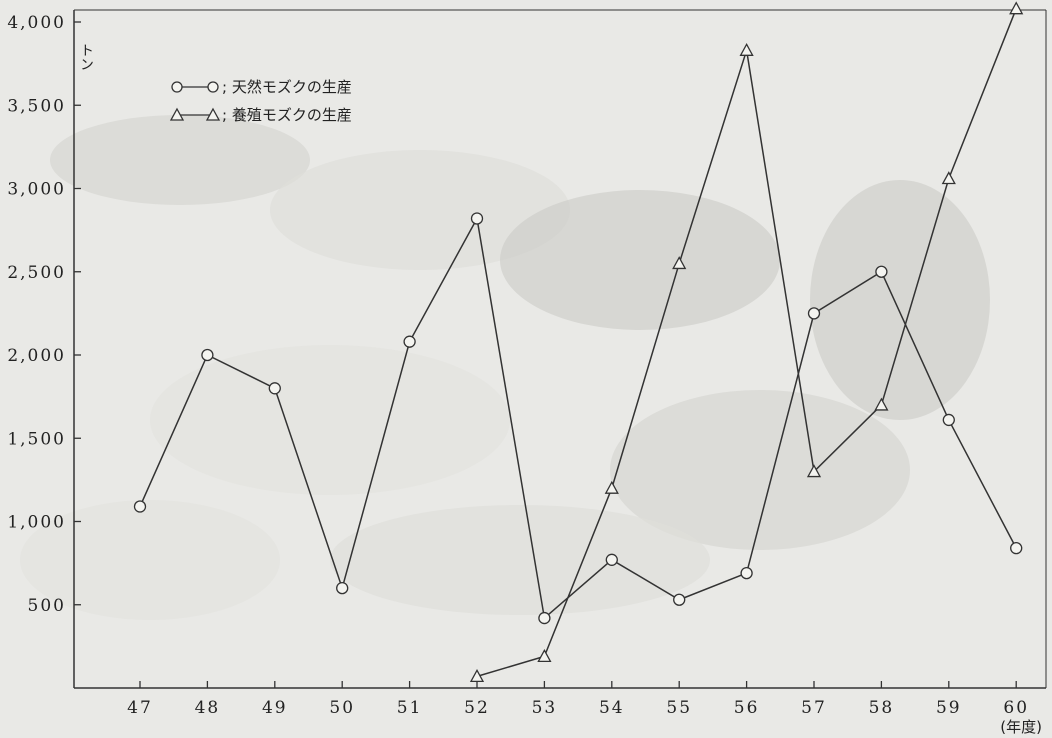 The image size is (1052, 738). Describe the element at coordinates (36, 273) in the screenshot. I see `y-tick-label: 2,500` at that location.